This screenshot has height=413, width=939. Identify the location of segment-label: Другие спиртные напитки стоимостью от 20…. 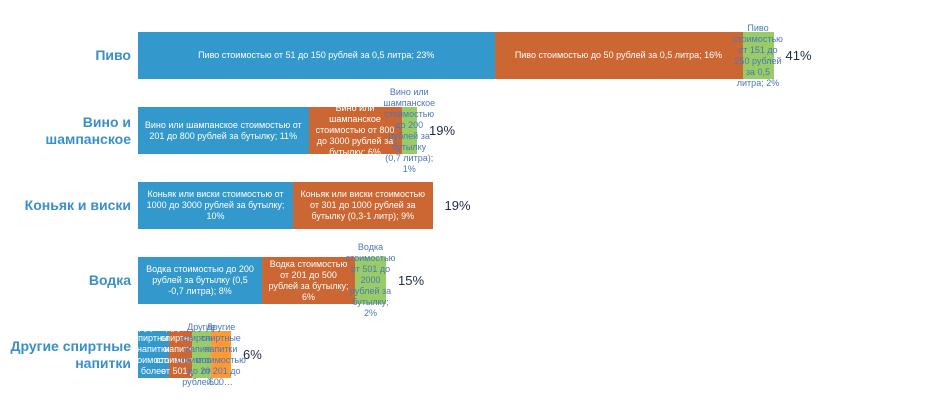
(221, 354).